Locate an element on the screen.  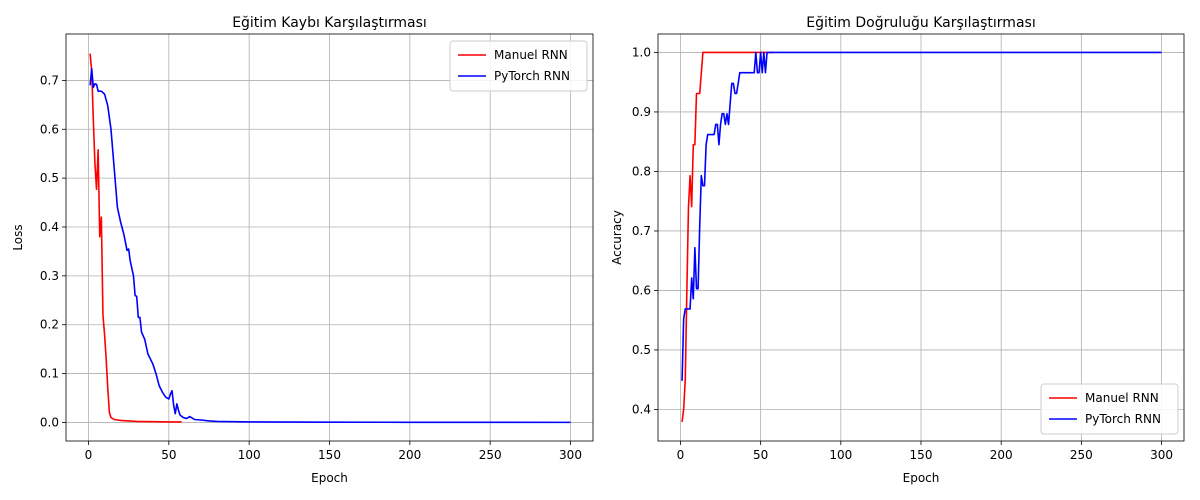
loss-chart-title: Eğitim Kaybı Karşılaştırması is located at coordinates (329, 23).